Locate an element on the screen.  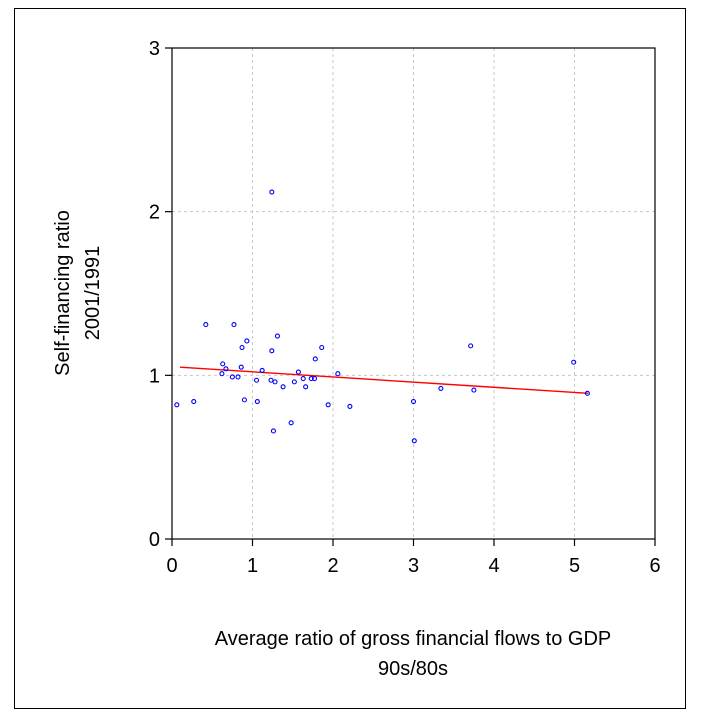
x-tick-label: 0 is located at coordinates (171, 566).